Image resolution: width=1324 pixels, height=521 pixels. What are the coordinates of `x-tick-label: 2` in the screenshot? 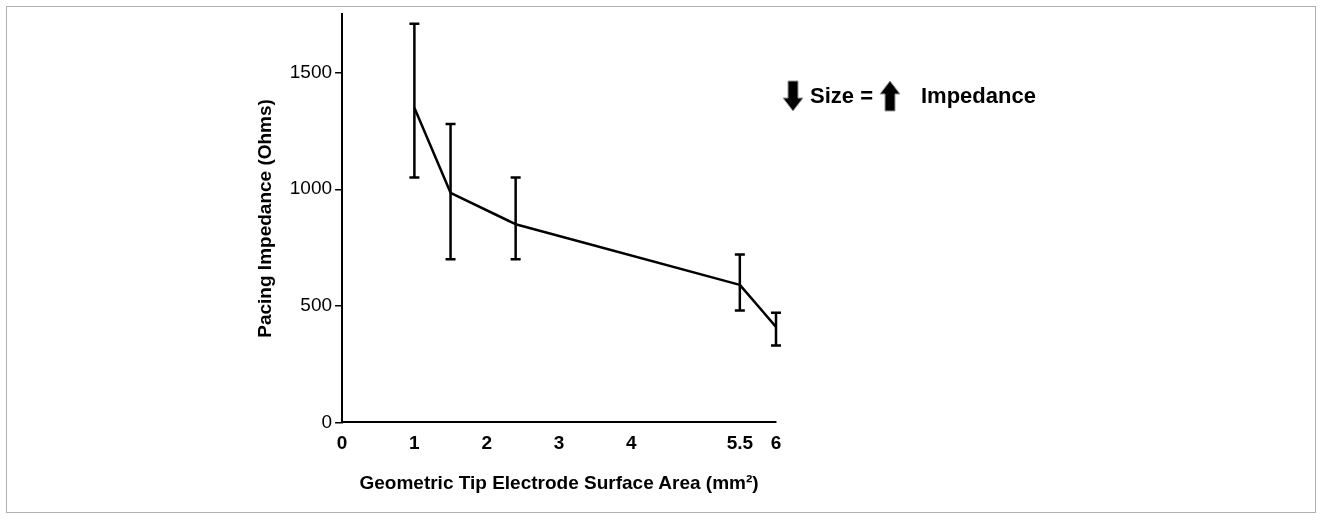 It's located at (486, 443).